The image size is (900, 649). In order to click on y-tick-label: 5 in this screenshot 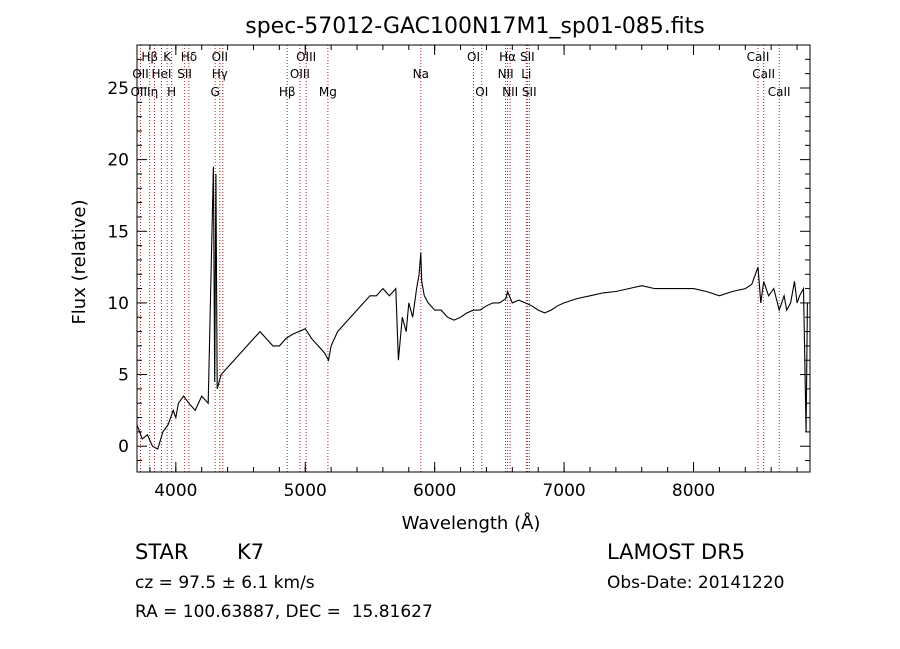, I will do `click(123, 376)`.